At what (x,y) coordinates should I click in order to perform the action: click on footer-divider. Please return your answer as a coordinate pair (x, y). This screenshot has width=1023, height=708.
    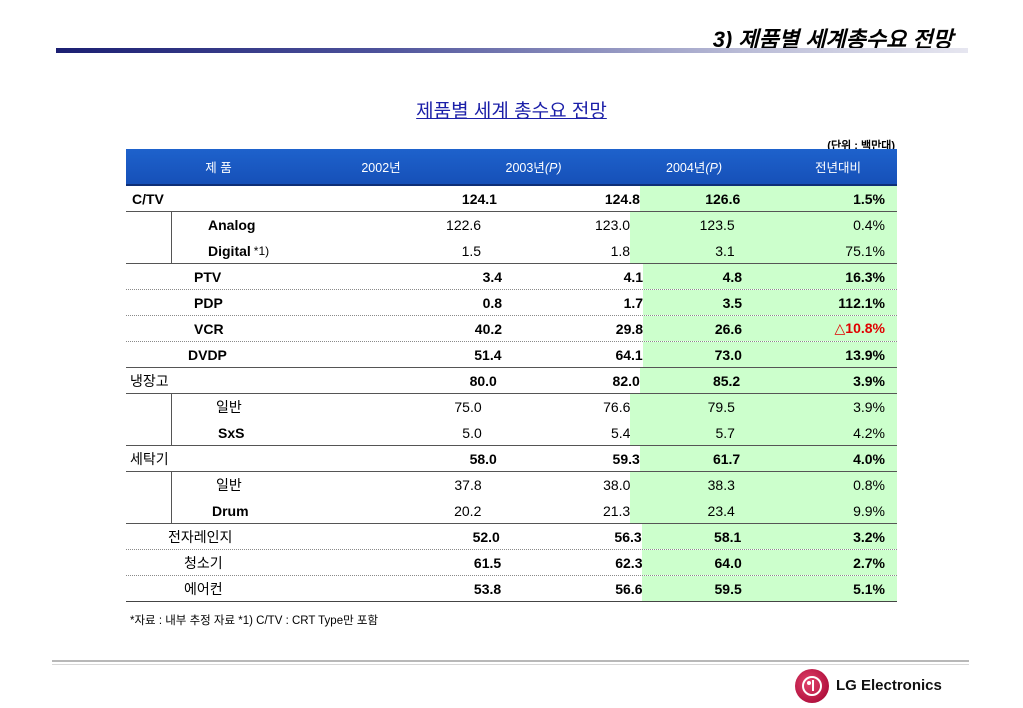
    Looking at the image, I should click on (510, 661).